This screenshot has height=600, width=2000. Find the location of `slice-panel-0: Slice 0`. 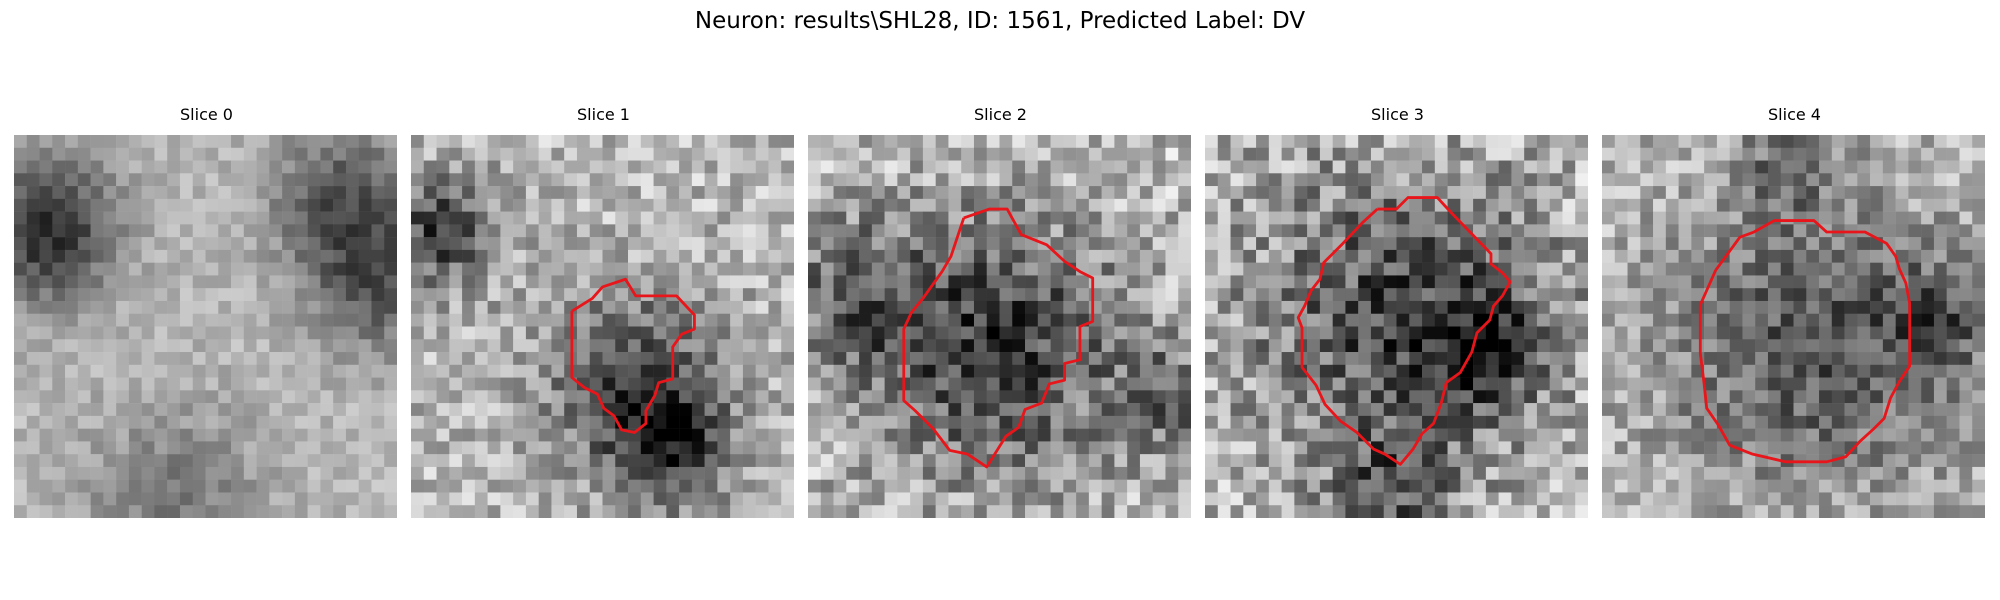

slice-panel-0: Slice 0 is located at coordinates (206, 315).